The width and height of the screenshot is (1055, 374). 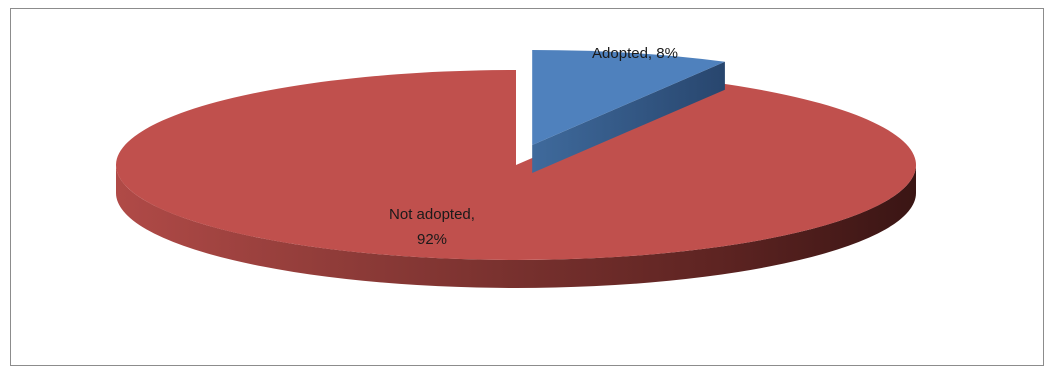 I want to click on pie-slice-adopted-top, so click(x=628, y=97).